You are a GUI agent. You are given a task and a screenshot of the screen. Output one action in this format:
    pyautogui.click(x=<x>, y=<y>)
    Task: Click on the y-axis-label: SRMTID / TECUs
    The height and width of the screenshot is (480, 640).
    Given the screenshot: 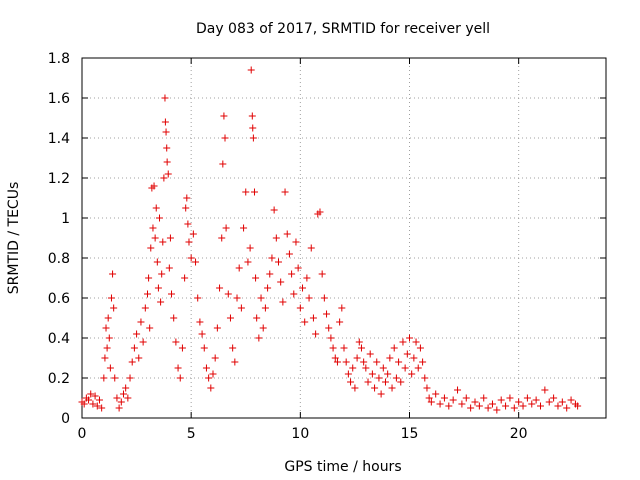 What is the action you would take?
    pyautogui.click(x=14, y=238)
    